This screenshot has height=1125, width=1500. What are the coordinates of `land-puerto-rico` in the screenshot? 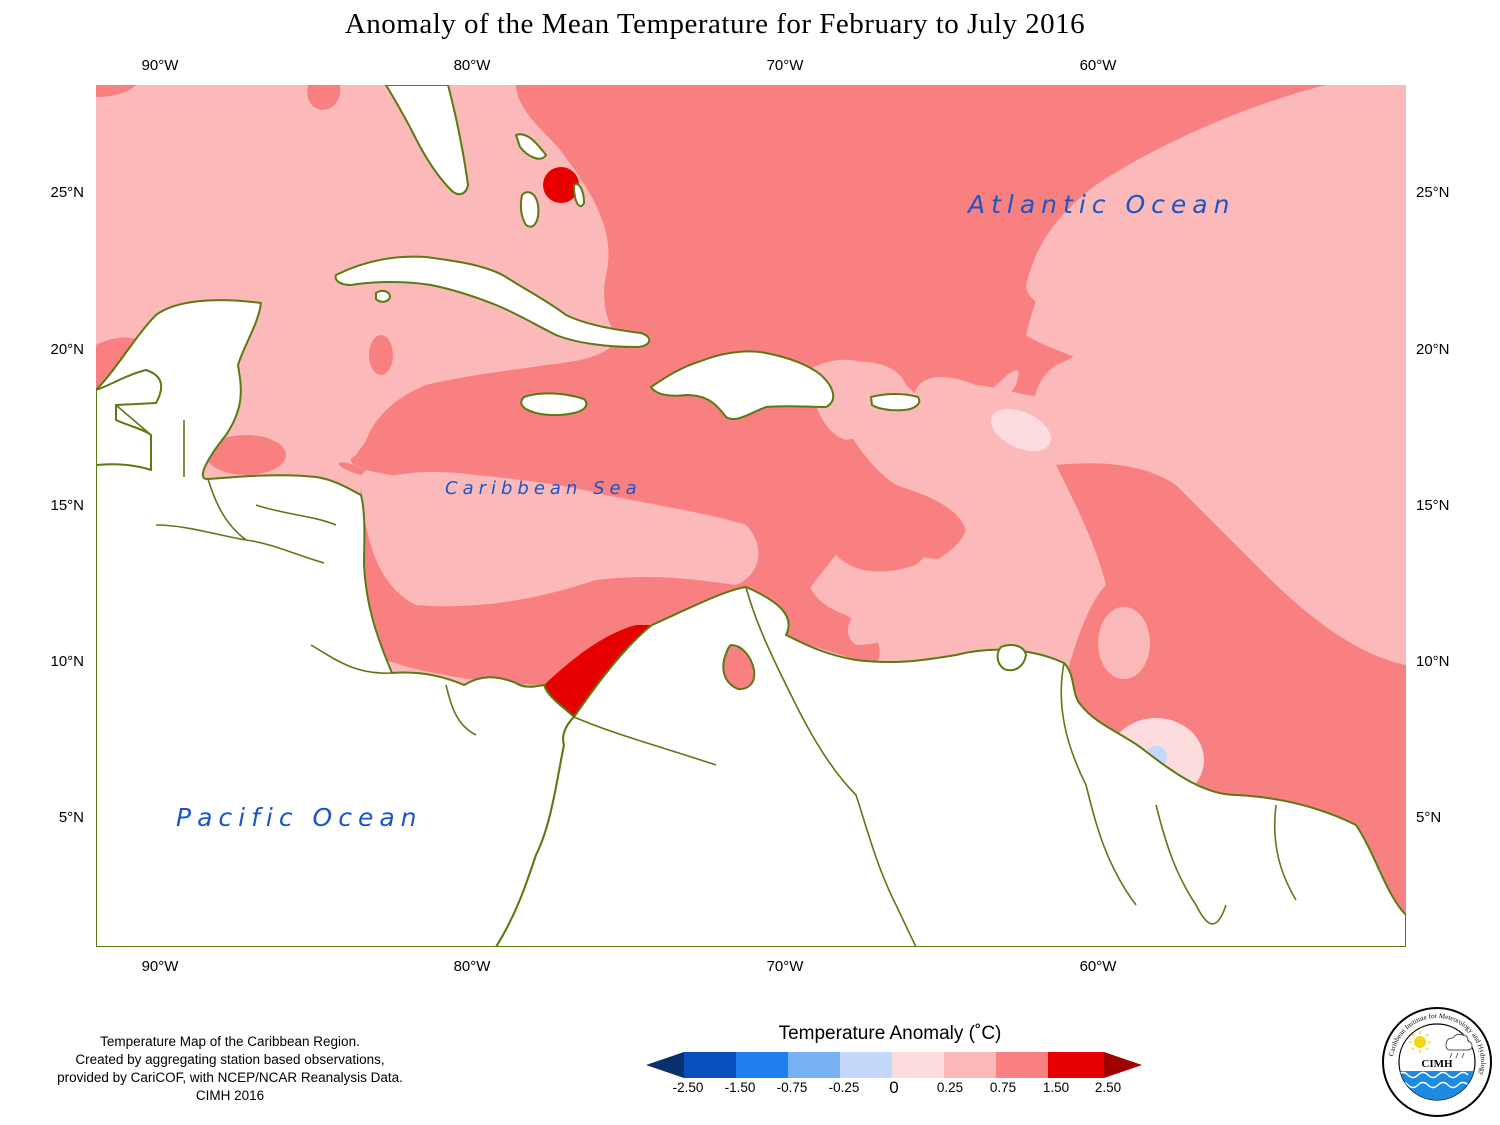 It's located at (895, 402).